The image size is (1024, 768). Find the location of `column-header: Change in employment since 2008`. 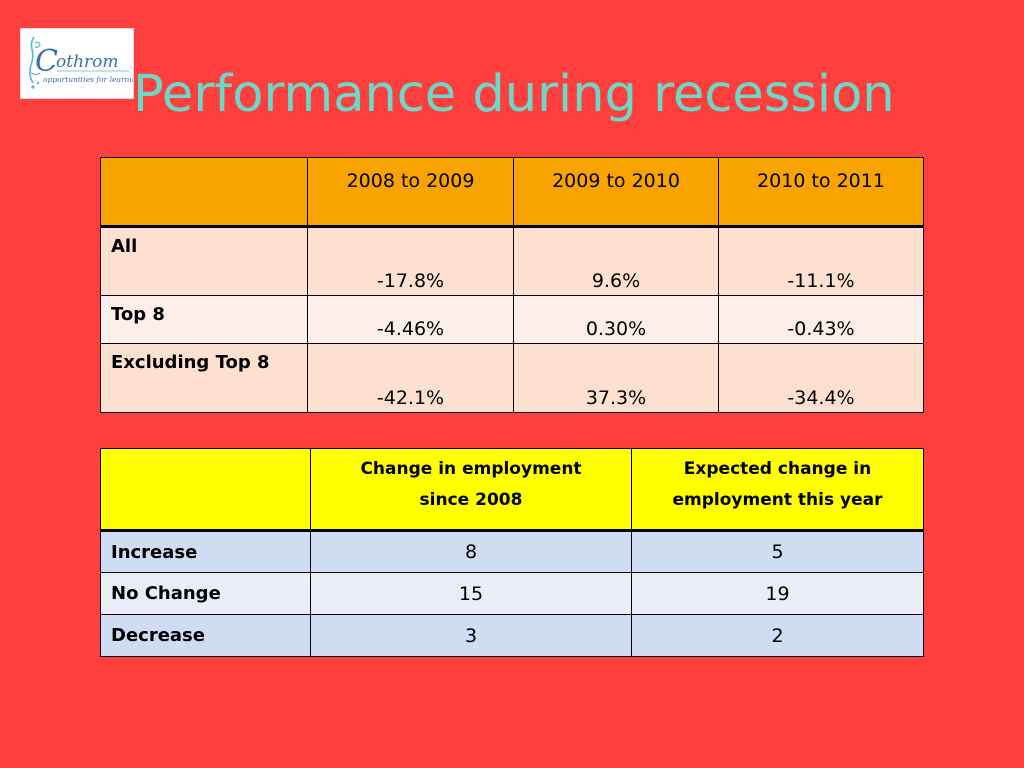

column-header: Change in employment since 2008 is located at coordinates (471, 489).